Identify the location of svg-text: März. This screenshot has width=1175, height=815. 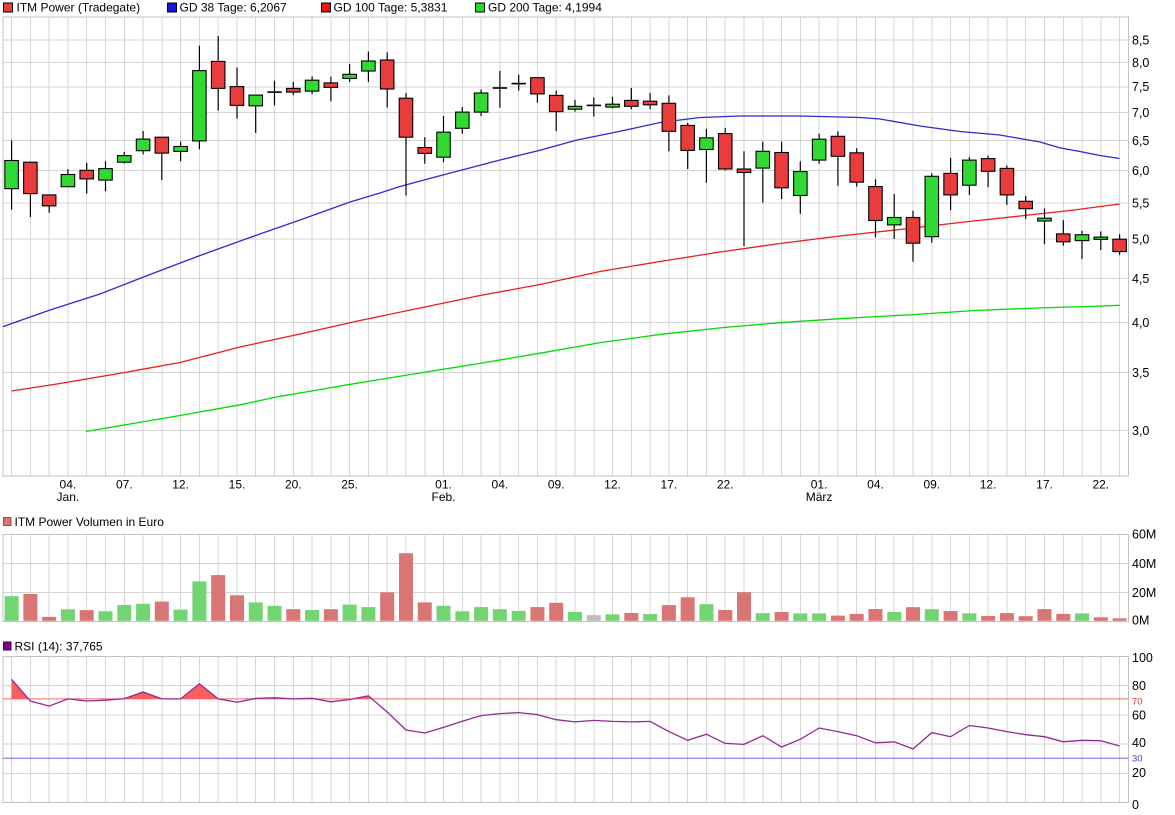
(819, 497).